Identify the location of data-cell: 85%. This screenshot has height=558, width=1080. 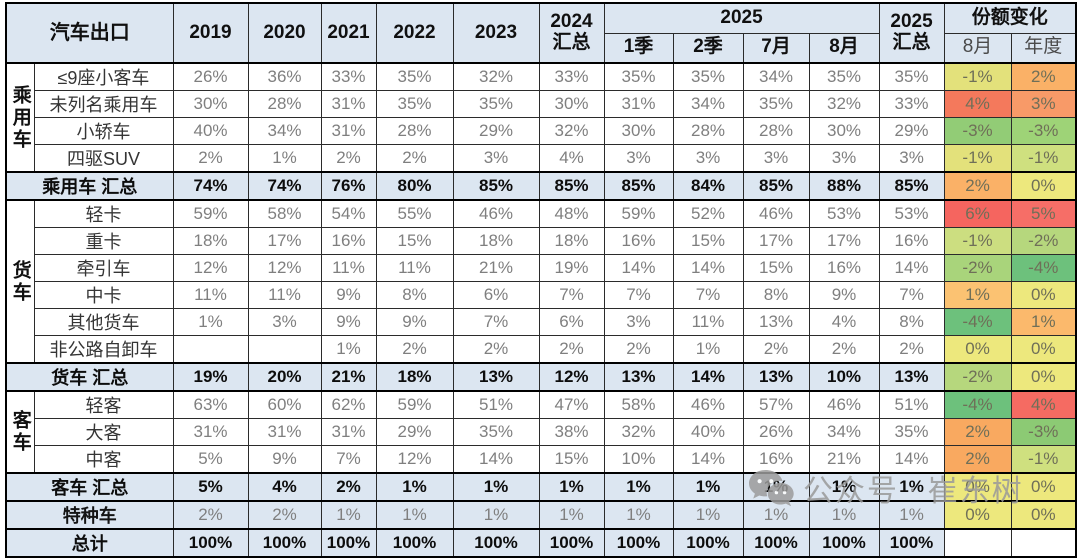
(638, 186).